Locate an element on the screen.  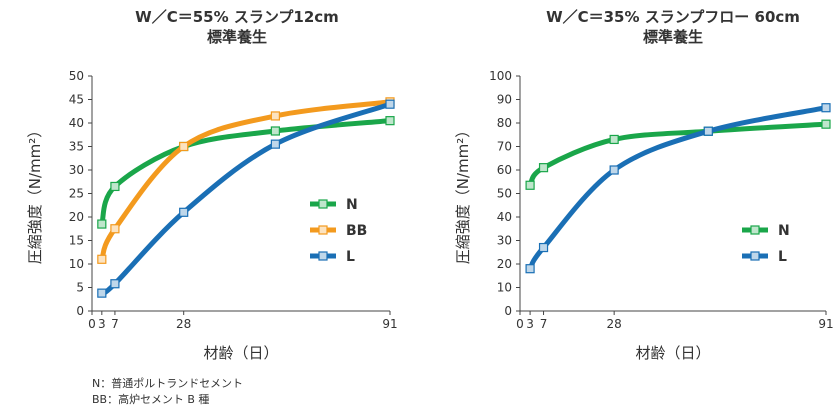
chart2-x-tick-label-0: 0 is located at coordinates (520, 324).